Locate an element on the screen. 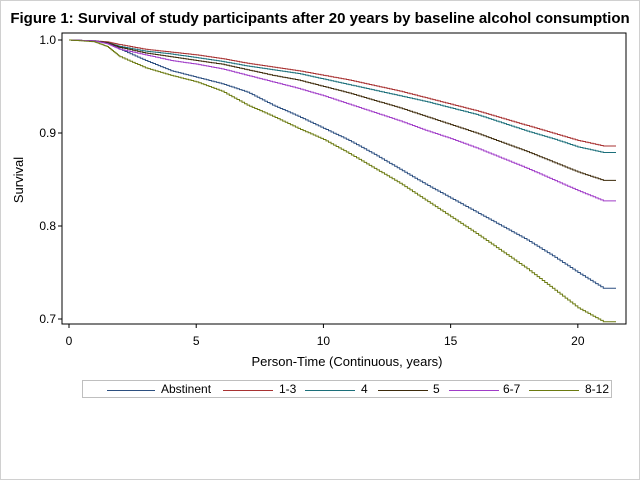  y-axis-ticks: 0.7 0.8 0.9 1.0 is located at coordinates (50, 179).